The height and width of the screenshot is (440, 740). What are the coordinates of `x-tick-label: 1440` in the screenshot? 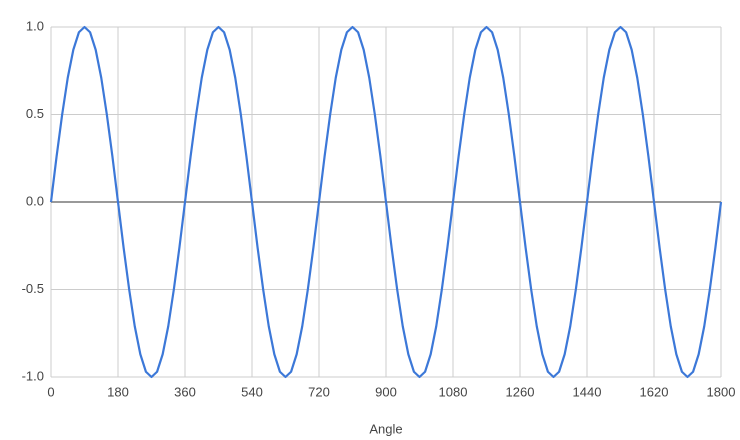 It's located at (587, 391).